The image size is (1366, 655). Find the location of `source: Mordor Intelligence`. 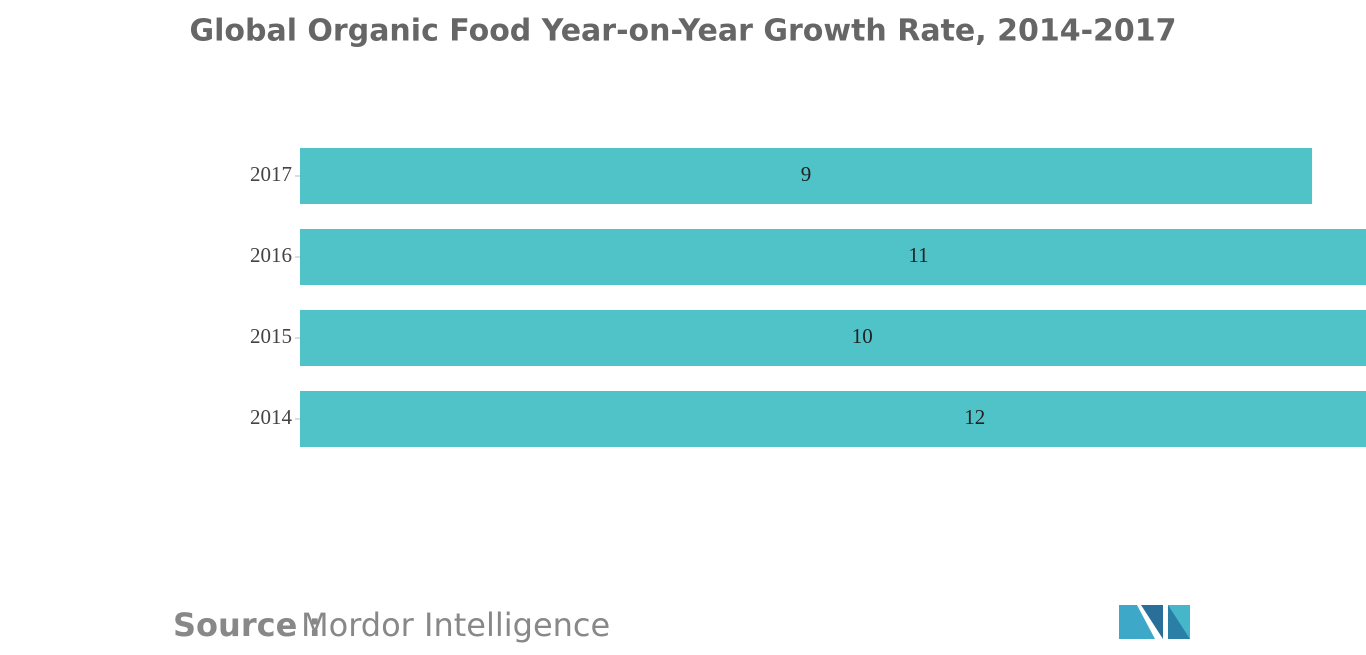

source: Mordor Intelligence is located at coordinates (455, 625).